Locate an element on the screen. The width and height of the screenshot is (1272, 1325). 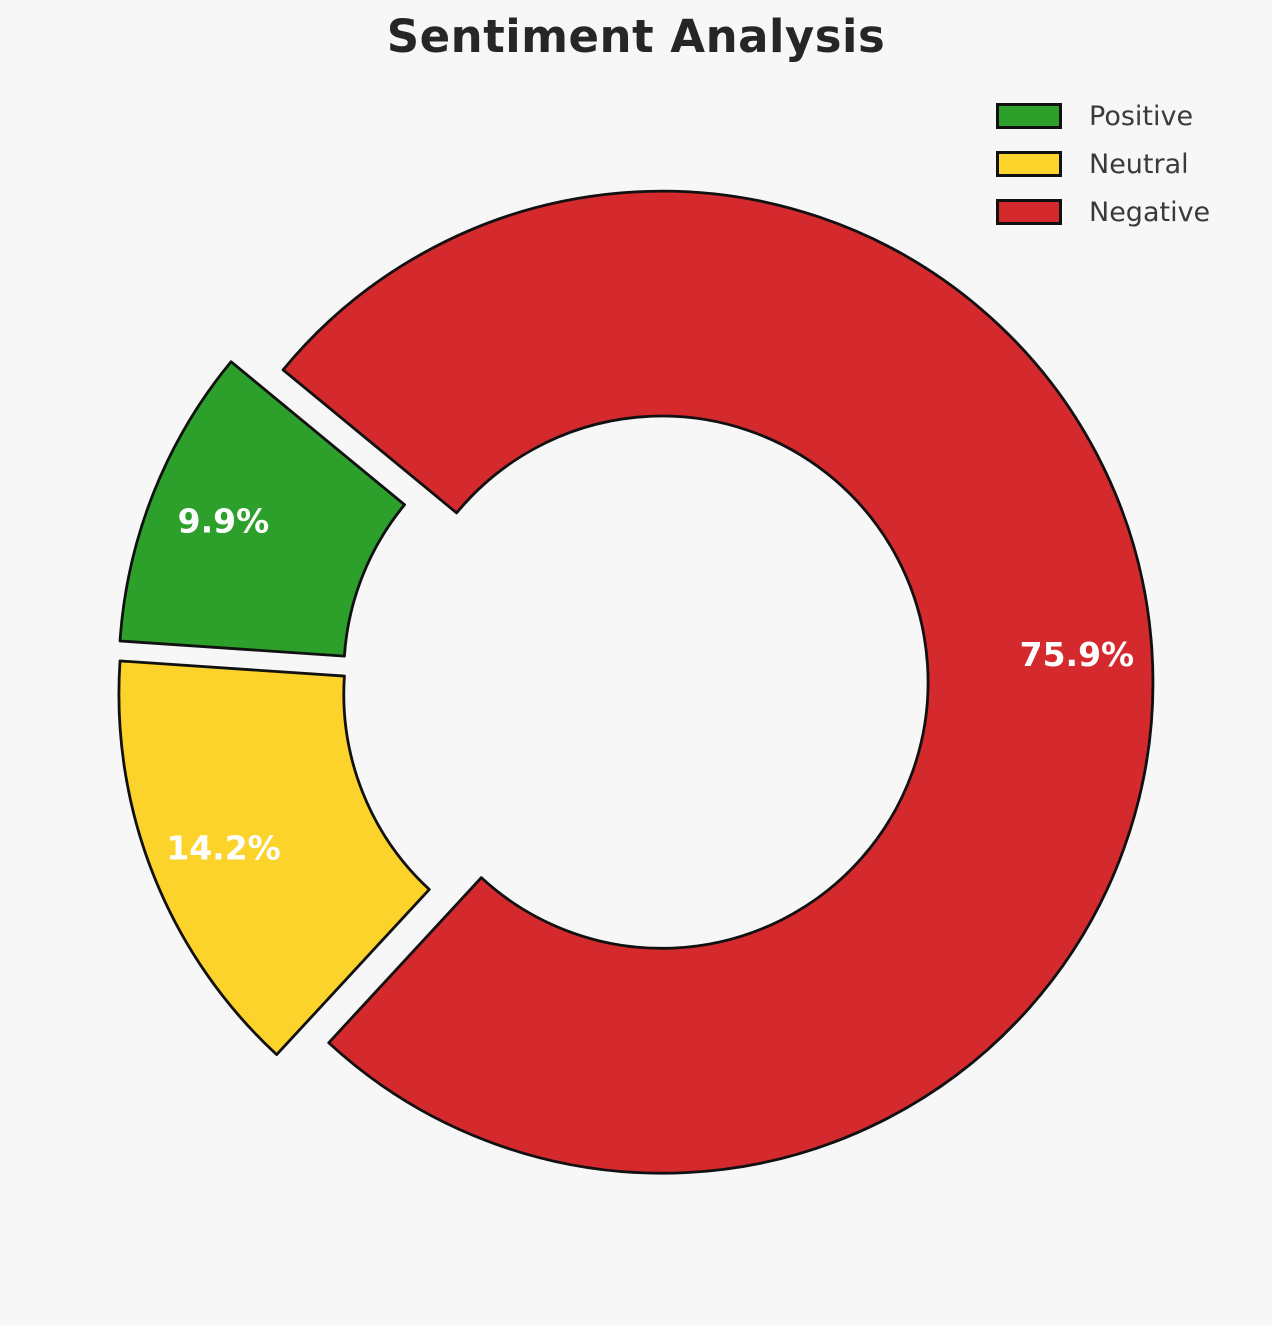
pct-label-positive: 9.9% is located at coordinates (224, 520).